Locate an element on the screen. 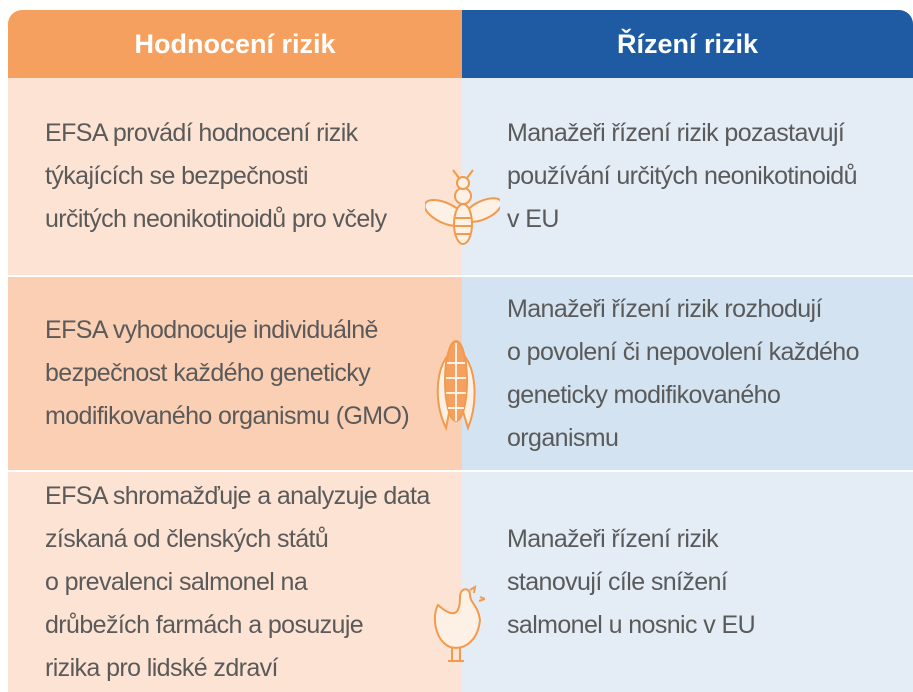 The width and height of the screenshot is (913, 692). text-line: EFSA vyhodnocuje individuálně is located at coordinates (211, 330).